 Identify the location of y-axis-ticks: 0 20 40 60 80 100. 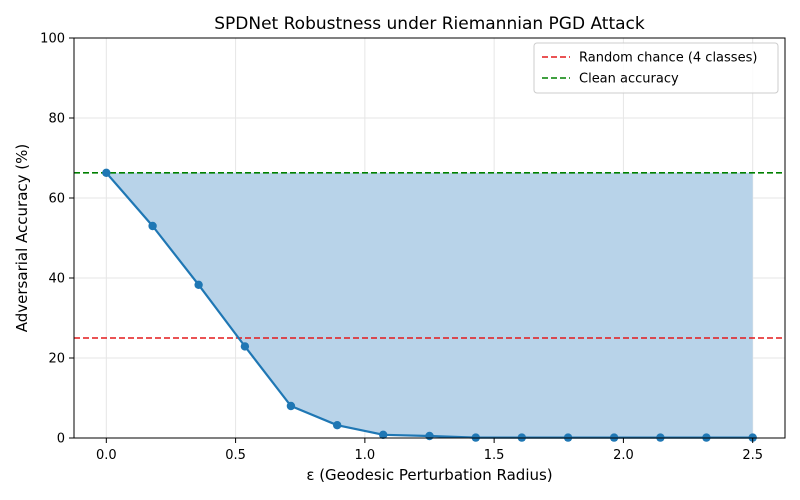
(57, 239).